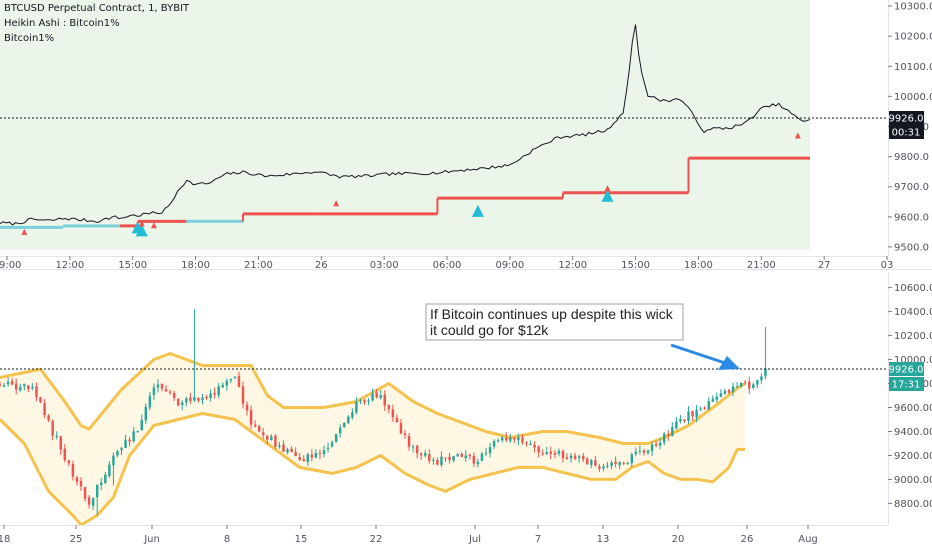 This screenshot has width=932, height=550. I want to click on daily-time-axis-label: Jun, so click(151, 539).